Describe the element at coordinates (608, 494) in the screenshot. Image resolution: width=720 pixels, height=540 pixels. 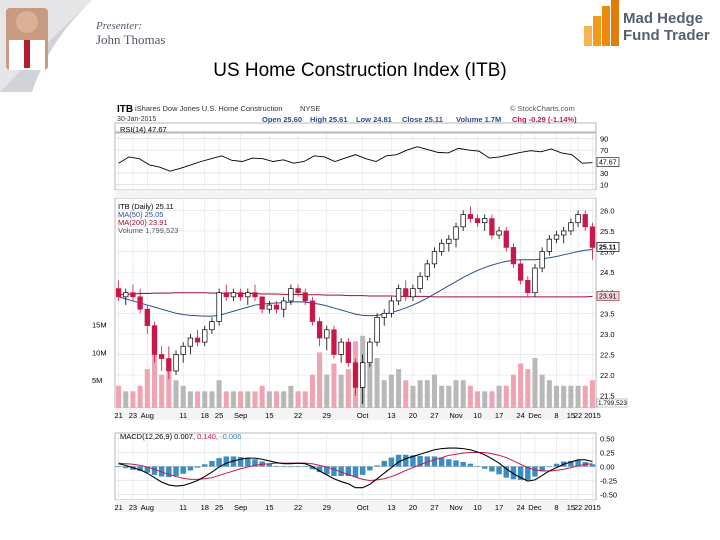
I see `macd-tick-label: -0.50` at that location.